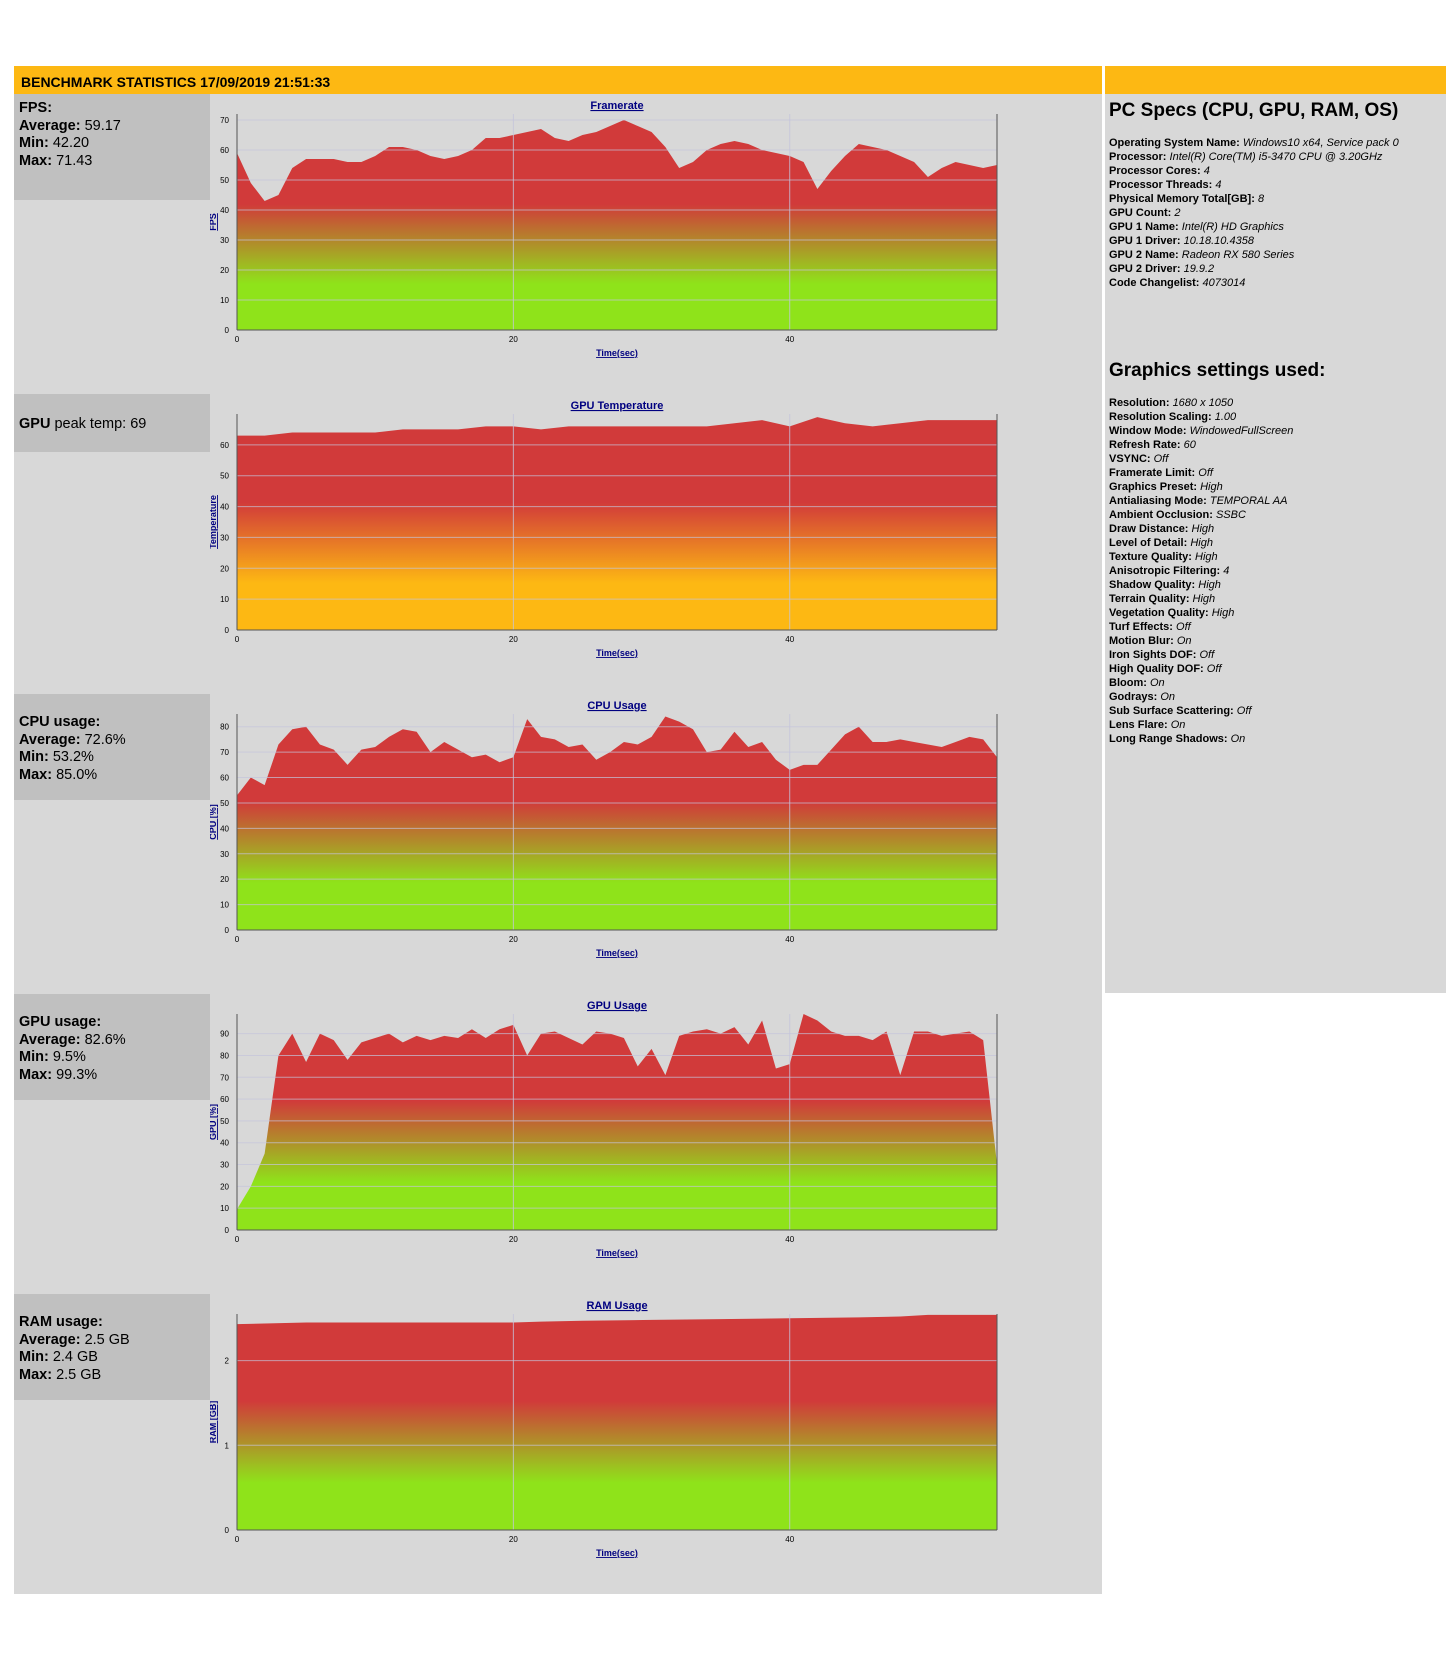 The image size is (1451, 1661). I want to click on spec-value: 19.9.2, so click(1199, 269).